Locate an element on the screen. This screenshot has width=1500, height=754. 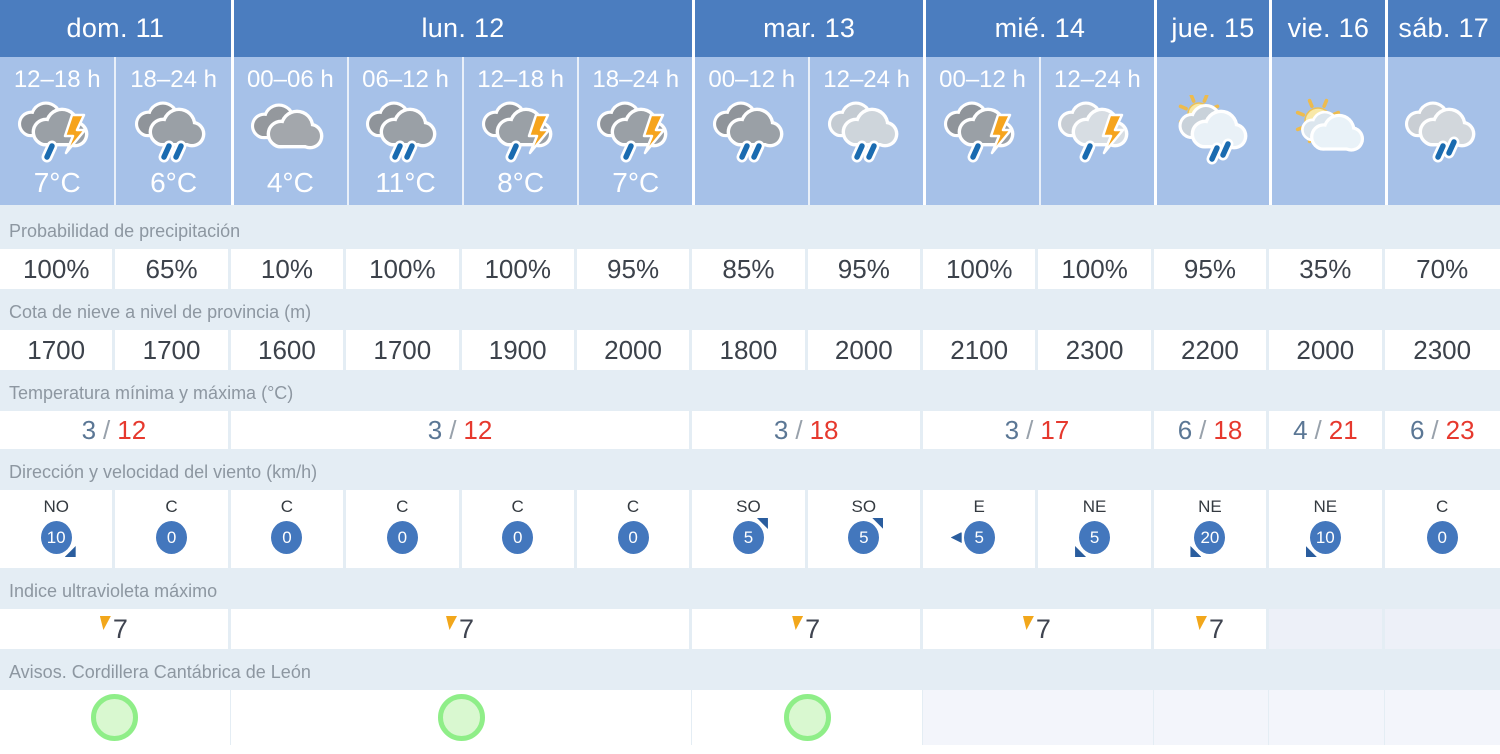
day-group: vie. 16 is located at coordinates (1327, 102).